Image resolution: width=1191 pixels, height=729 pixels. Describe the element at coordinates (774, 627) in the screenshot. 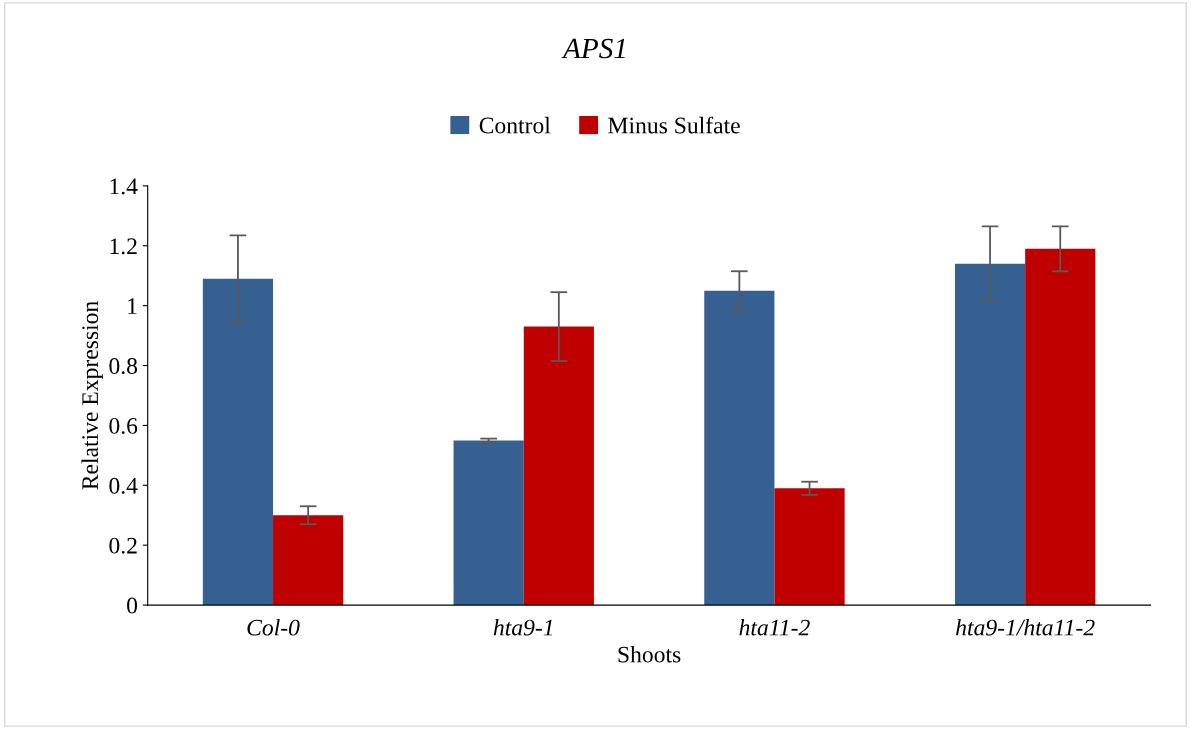

I see `x-tick-label: hta11-2` at that location.